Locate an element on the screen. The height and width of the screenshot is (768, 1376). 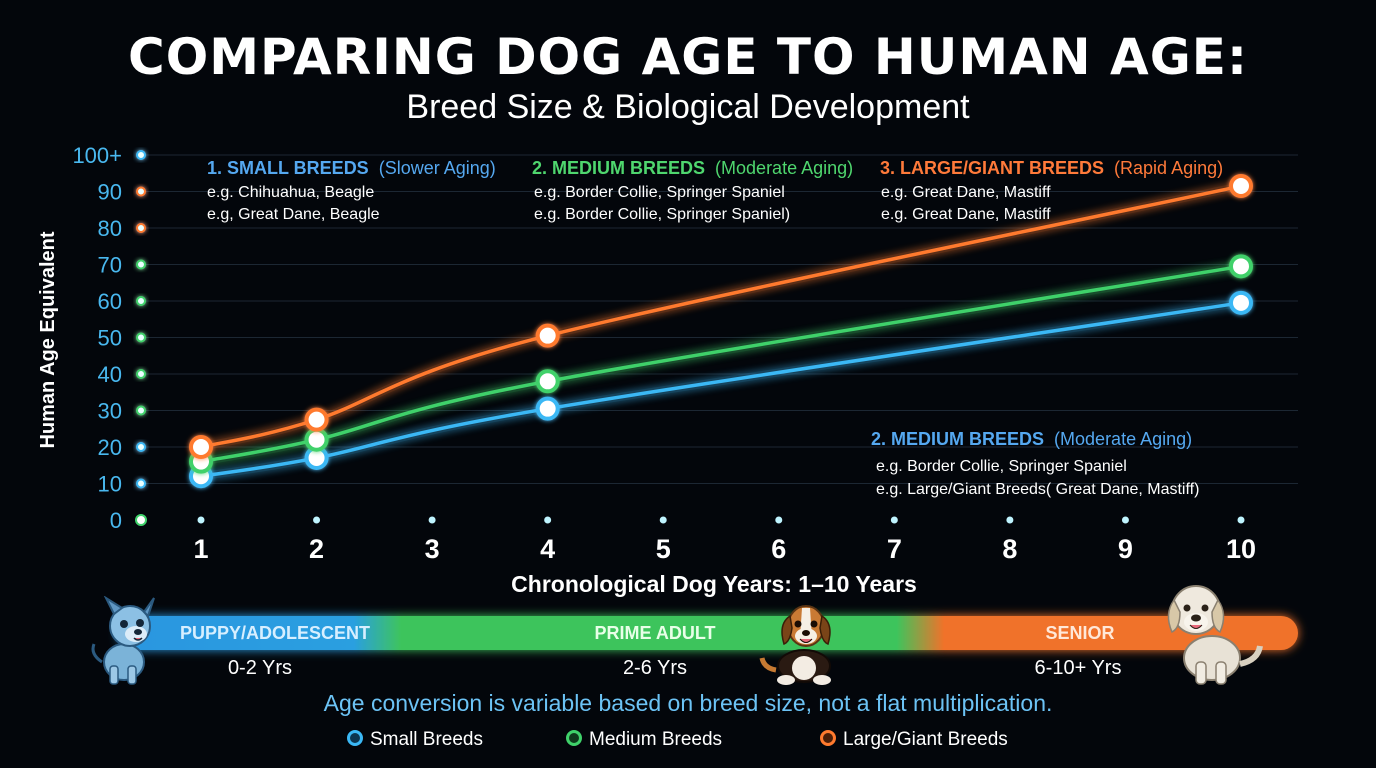
x-tick-label: 8 is located at coordinates (1009, 549).